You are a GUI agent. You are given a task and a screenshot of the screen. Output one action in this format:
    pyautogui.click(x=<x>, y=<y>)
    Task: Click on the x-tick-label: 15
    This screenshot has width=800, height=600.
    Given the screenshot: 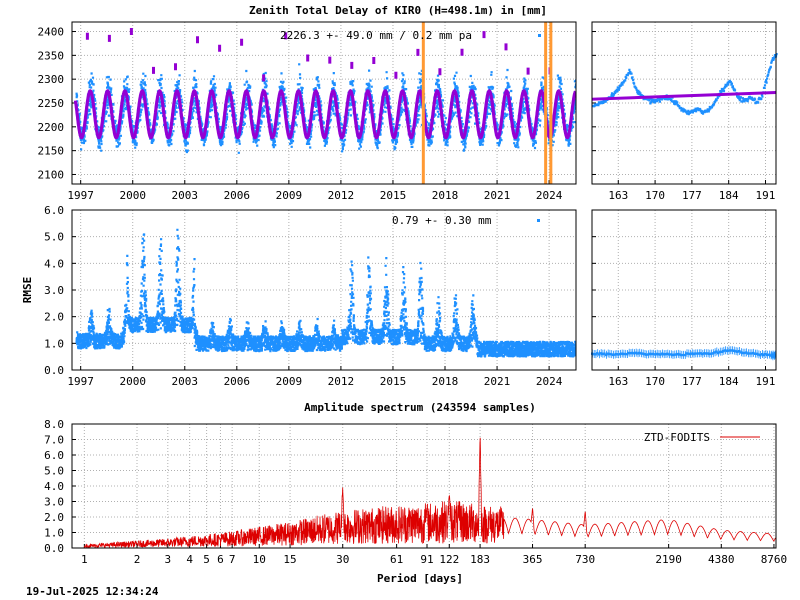 What is the action you would take?
    pyautogui.click(x=289, y=559)
    